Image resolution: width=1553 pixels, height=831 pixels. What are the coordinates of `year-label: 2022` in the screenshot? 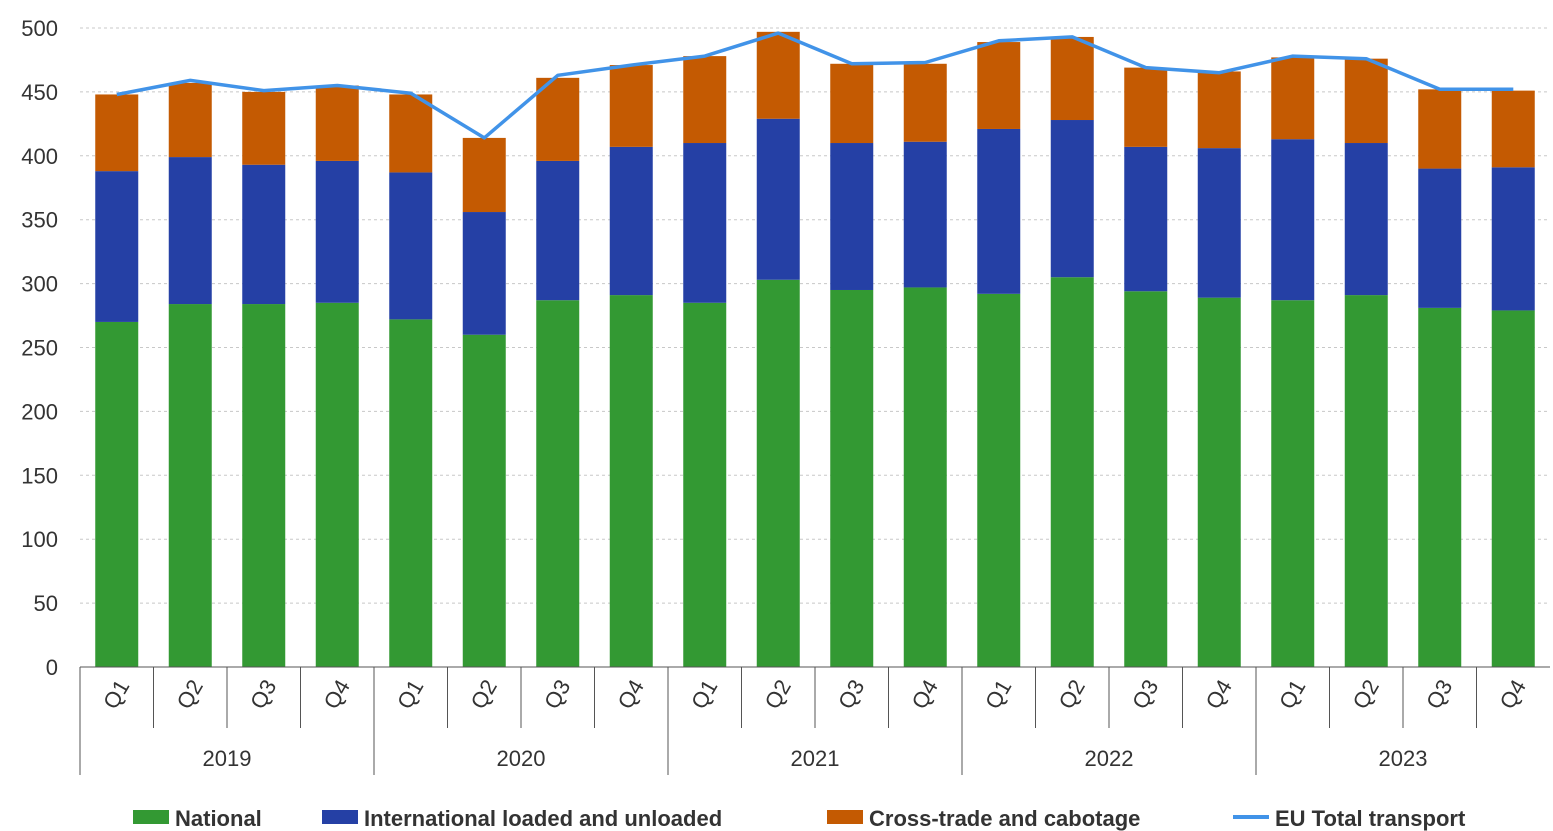 It's located at (1109, 758).